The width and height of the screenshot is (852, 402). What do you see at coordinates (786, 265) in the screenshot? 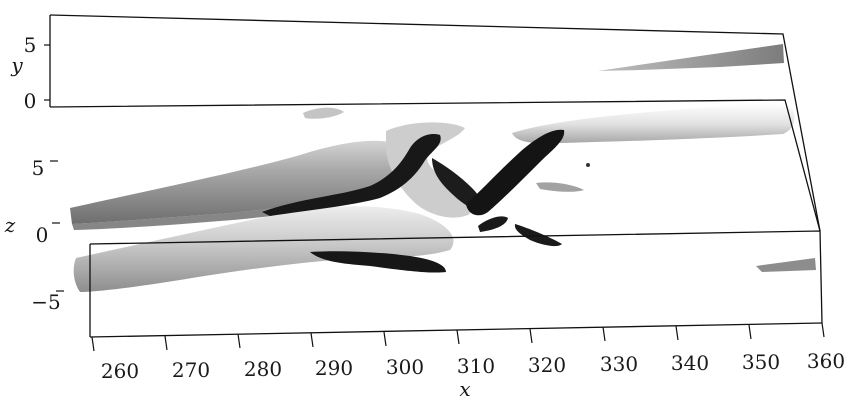
I see `wedge-bottom-right` at bounding box center [786, 265].